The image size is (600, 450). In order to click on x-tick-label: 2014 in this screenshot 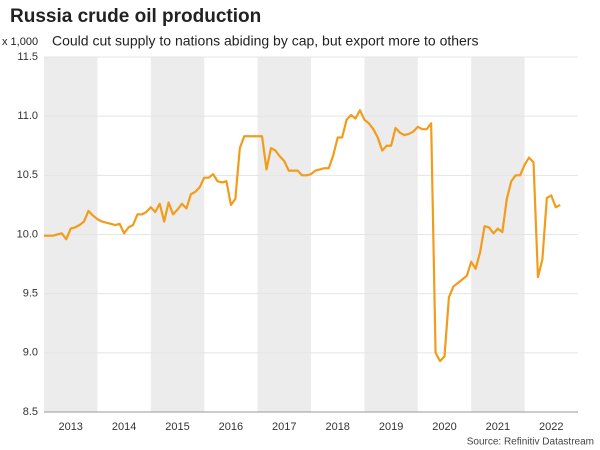, I will do `click(124, 427)`.